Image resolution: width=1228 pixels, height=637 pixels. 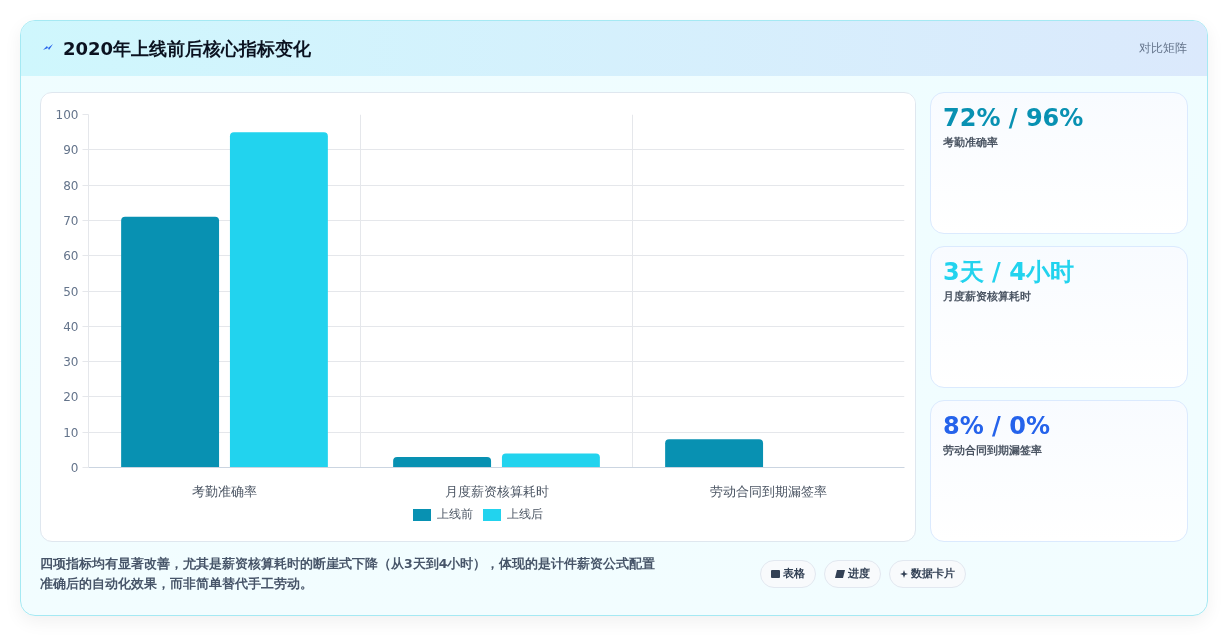 I want to click on text: 表格, so click(x=788, y=574).